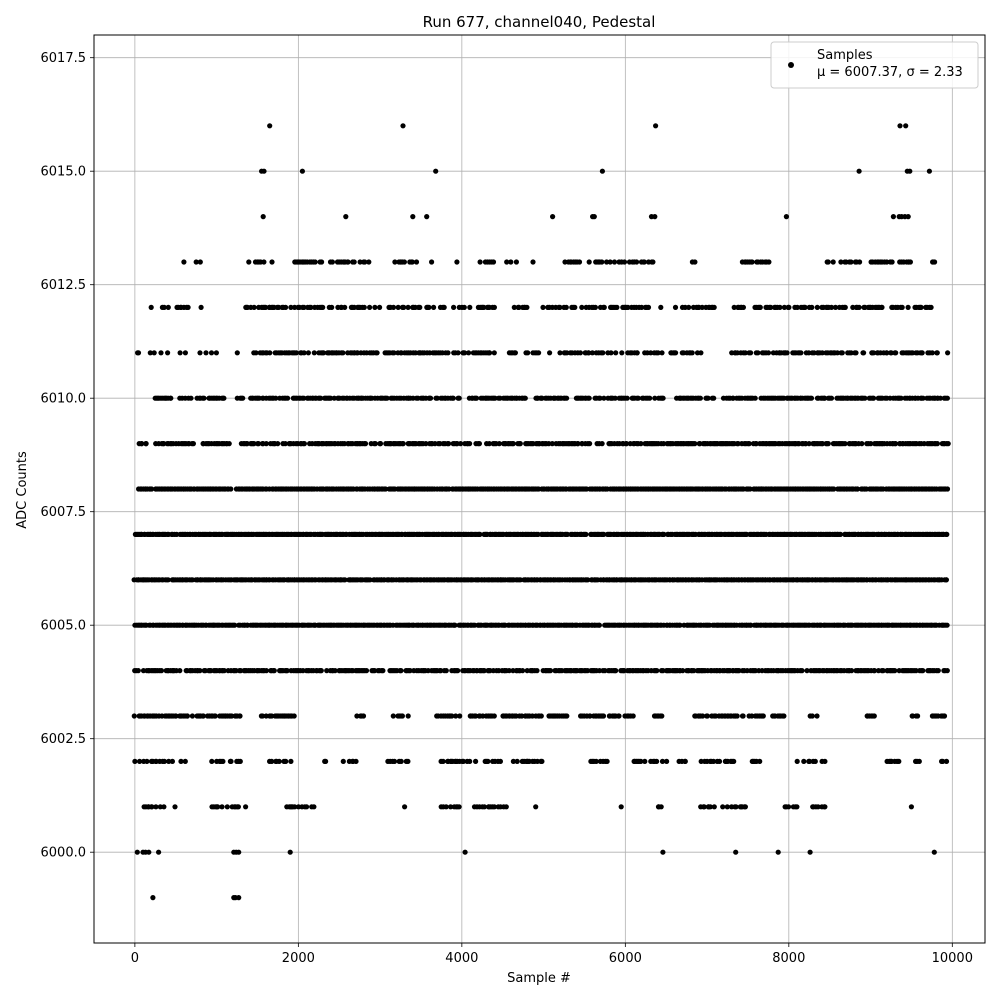  Describe the element at coordinates (625, 958) in the screenshot. I see `x-tick-label: 6000` at that location.